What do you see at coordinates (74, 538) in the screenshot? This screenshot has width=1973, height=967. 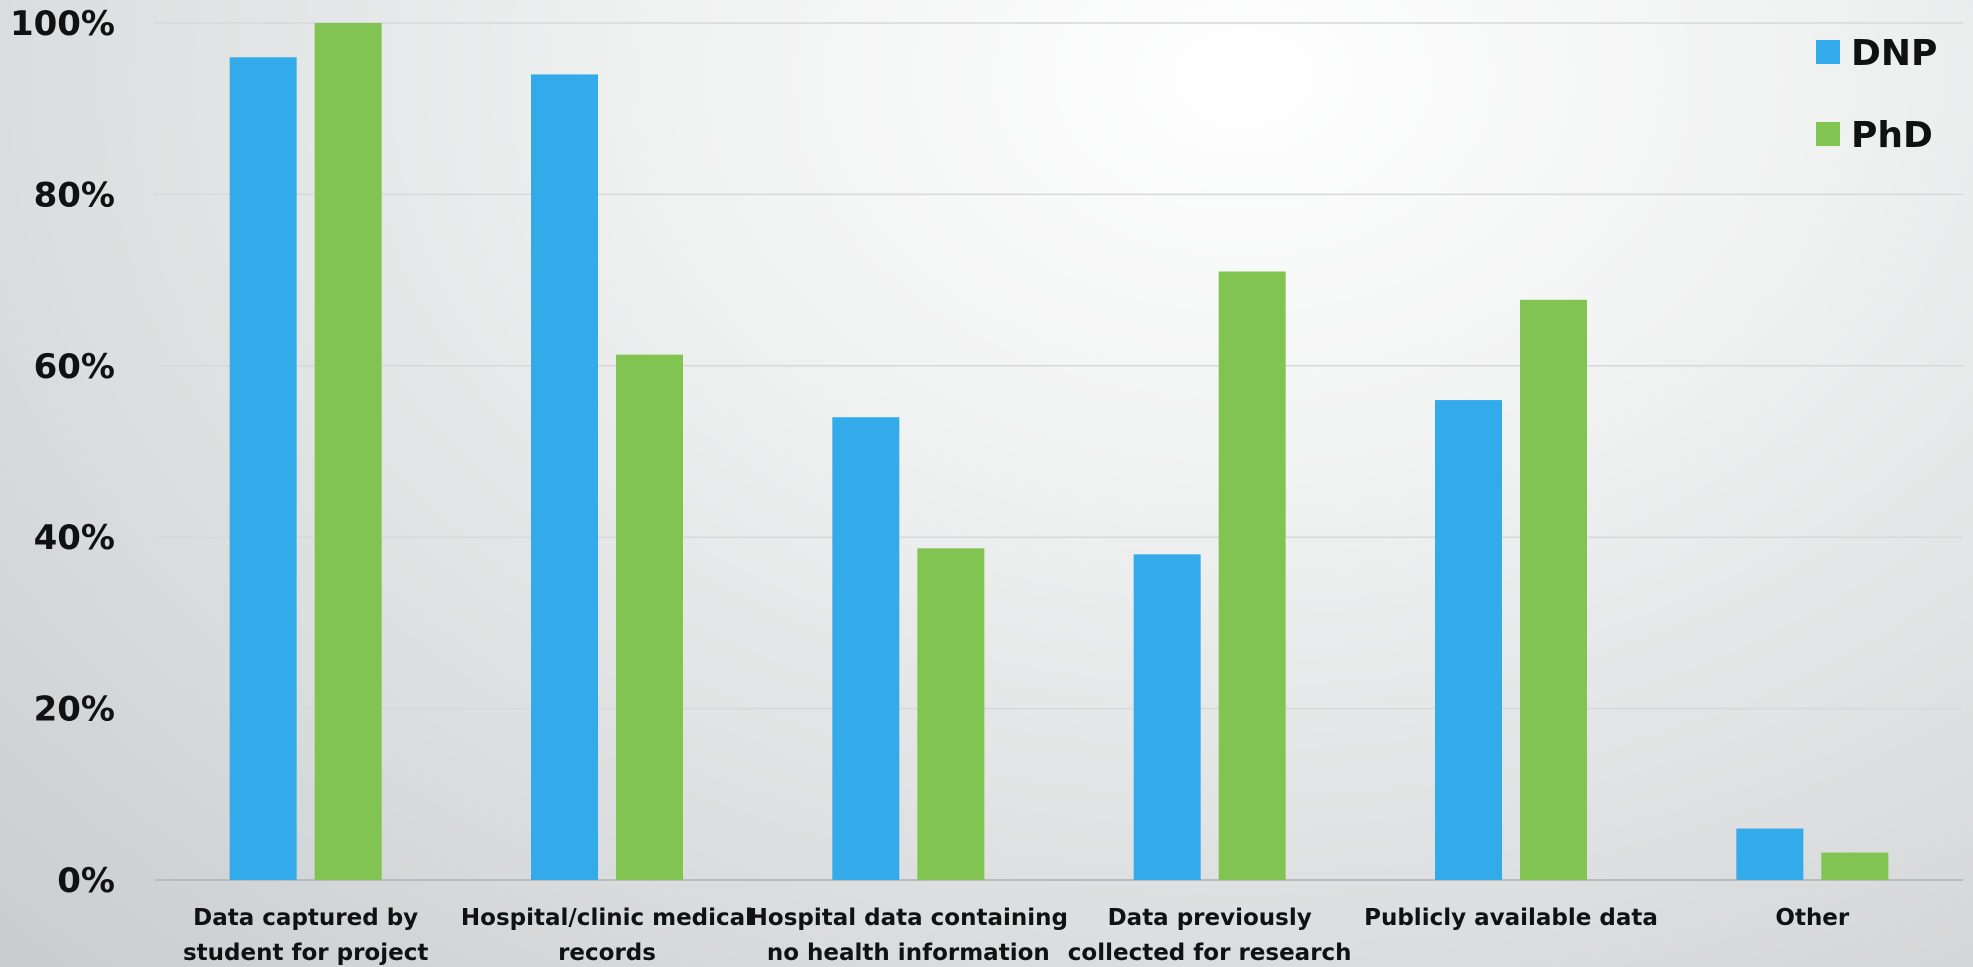 I see `y-tick-label: 40%` at bounding box center [74, 538].